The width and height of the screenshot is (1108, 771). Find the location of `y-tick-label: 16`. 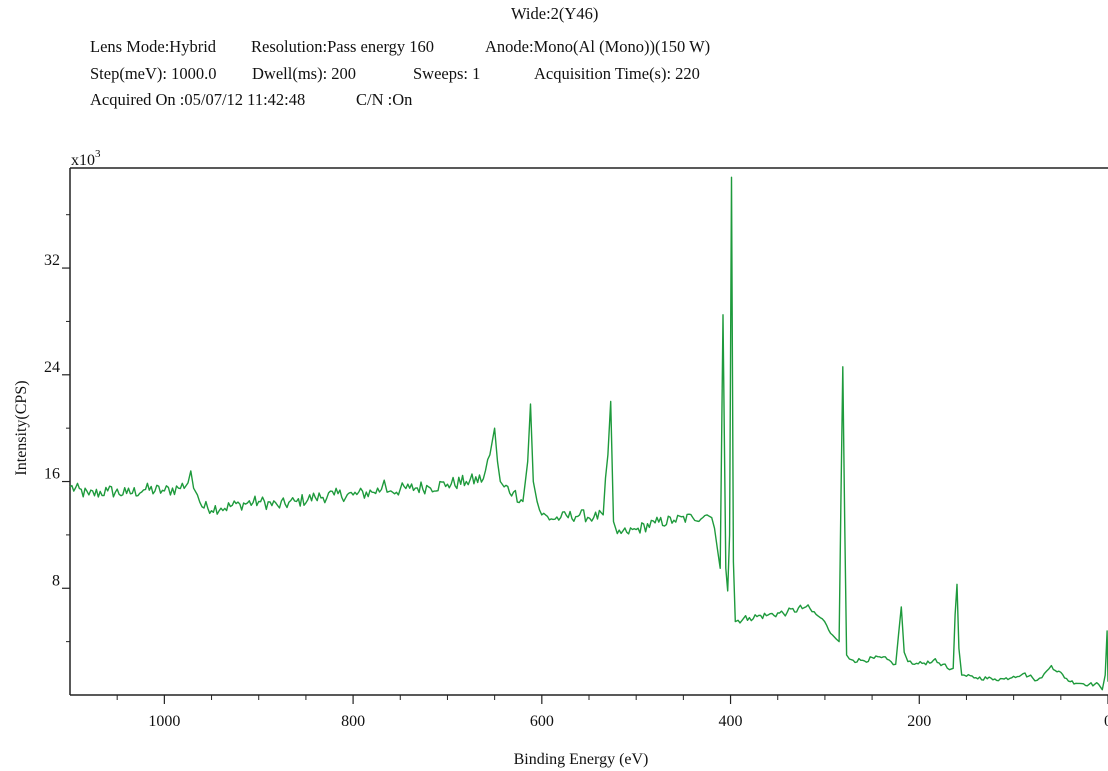

y-tick-label: 16 is located at coordinates (52, 474).